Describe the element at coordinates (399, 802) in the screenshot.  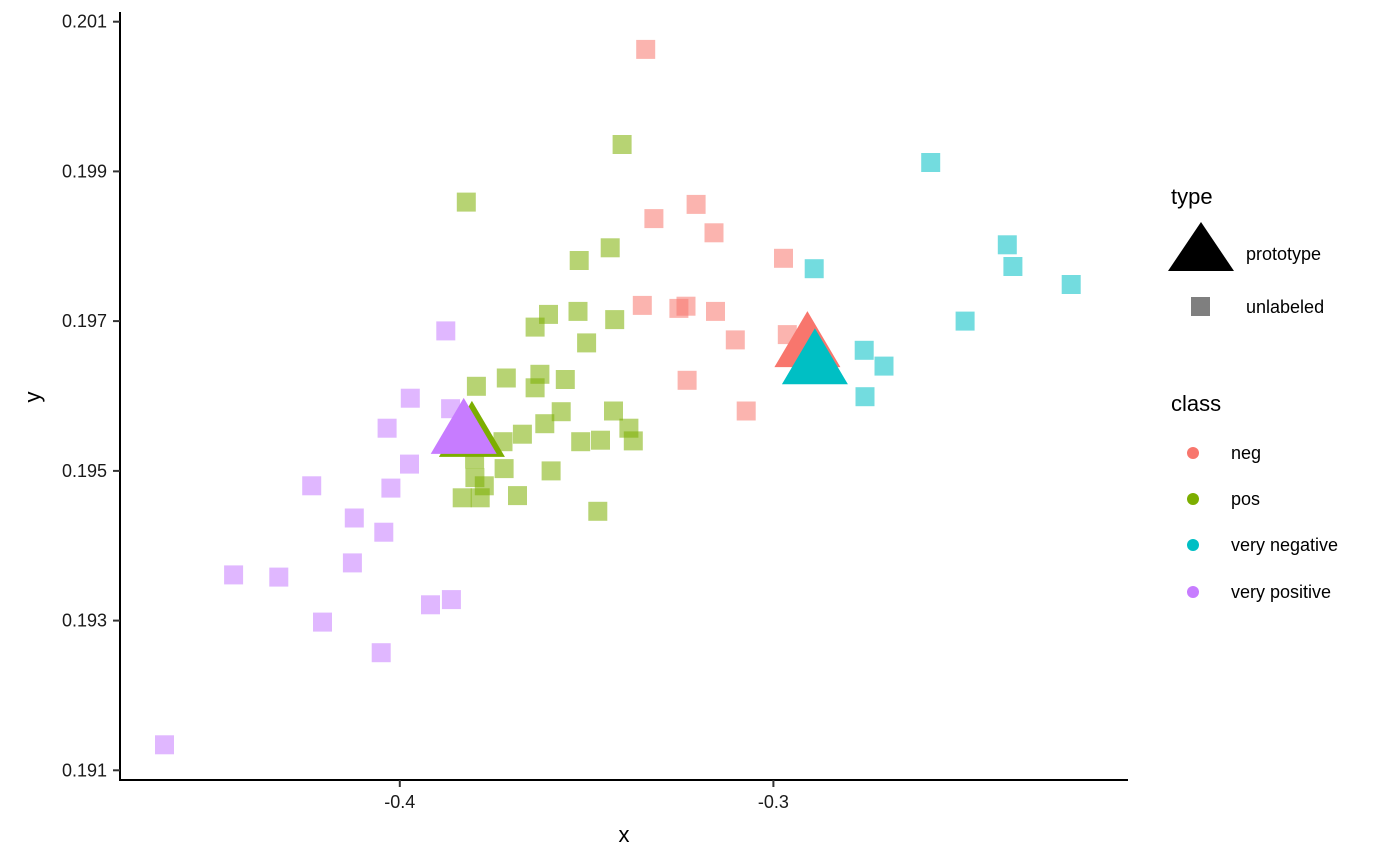
I see `x-tick-label-0: -0.4` at that location.